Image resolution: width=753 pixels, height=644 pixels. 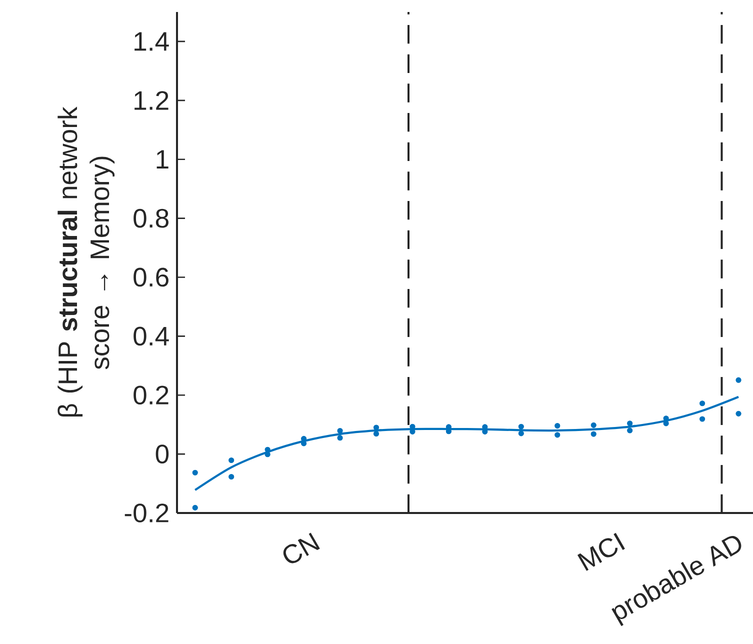 I want to click on y-tick-label: 0, so click(x=162, y=454).